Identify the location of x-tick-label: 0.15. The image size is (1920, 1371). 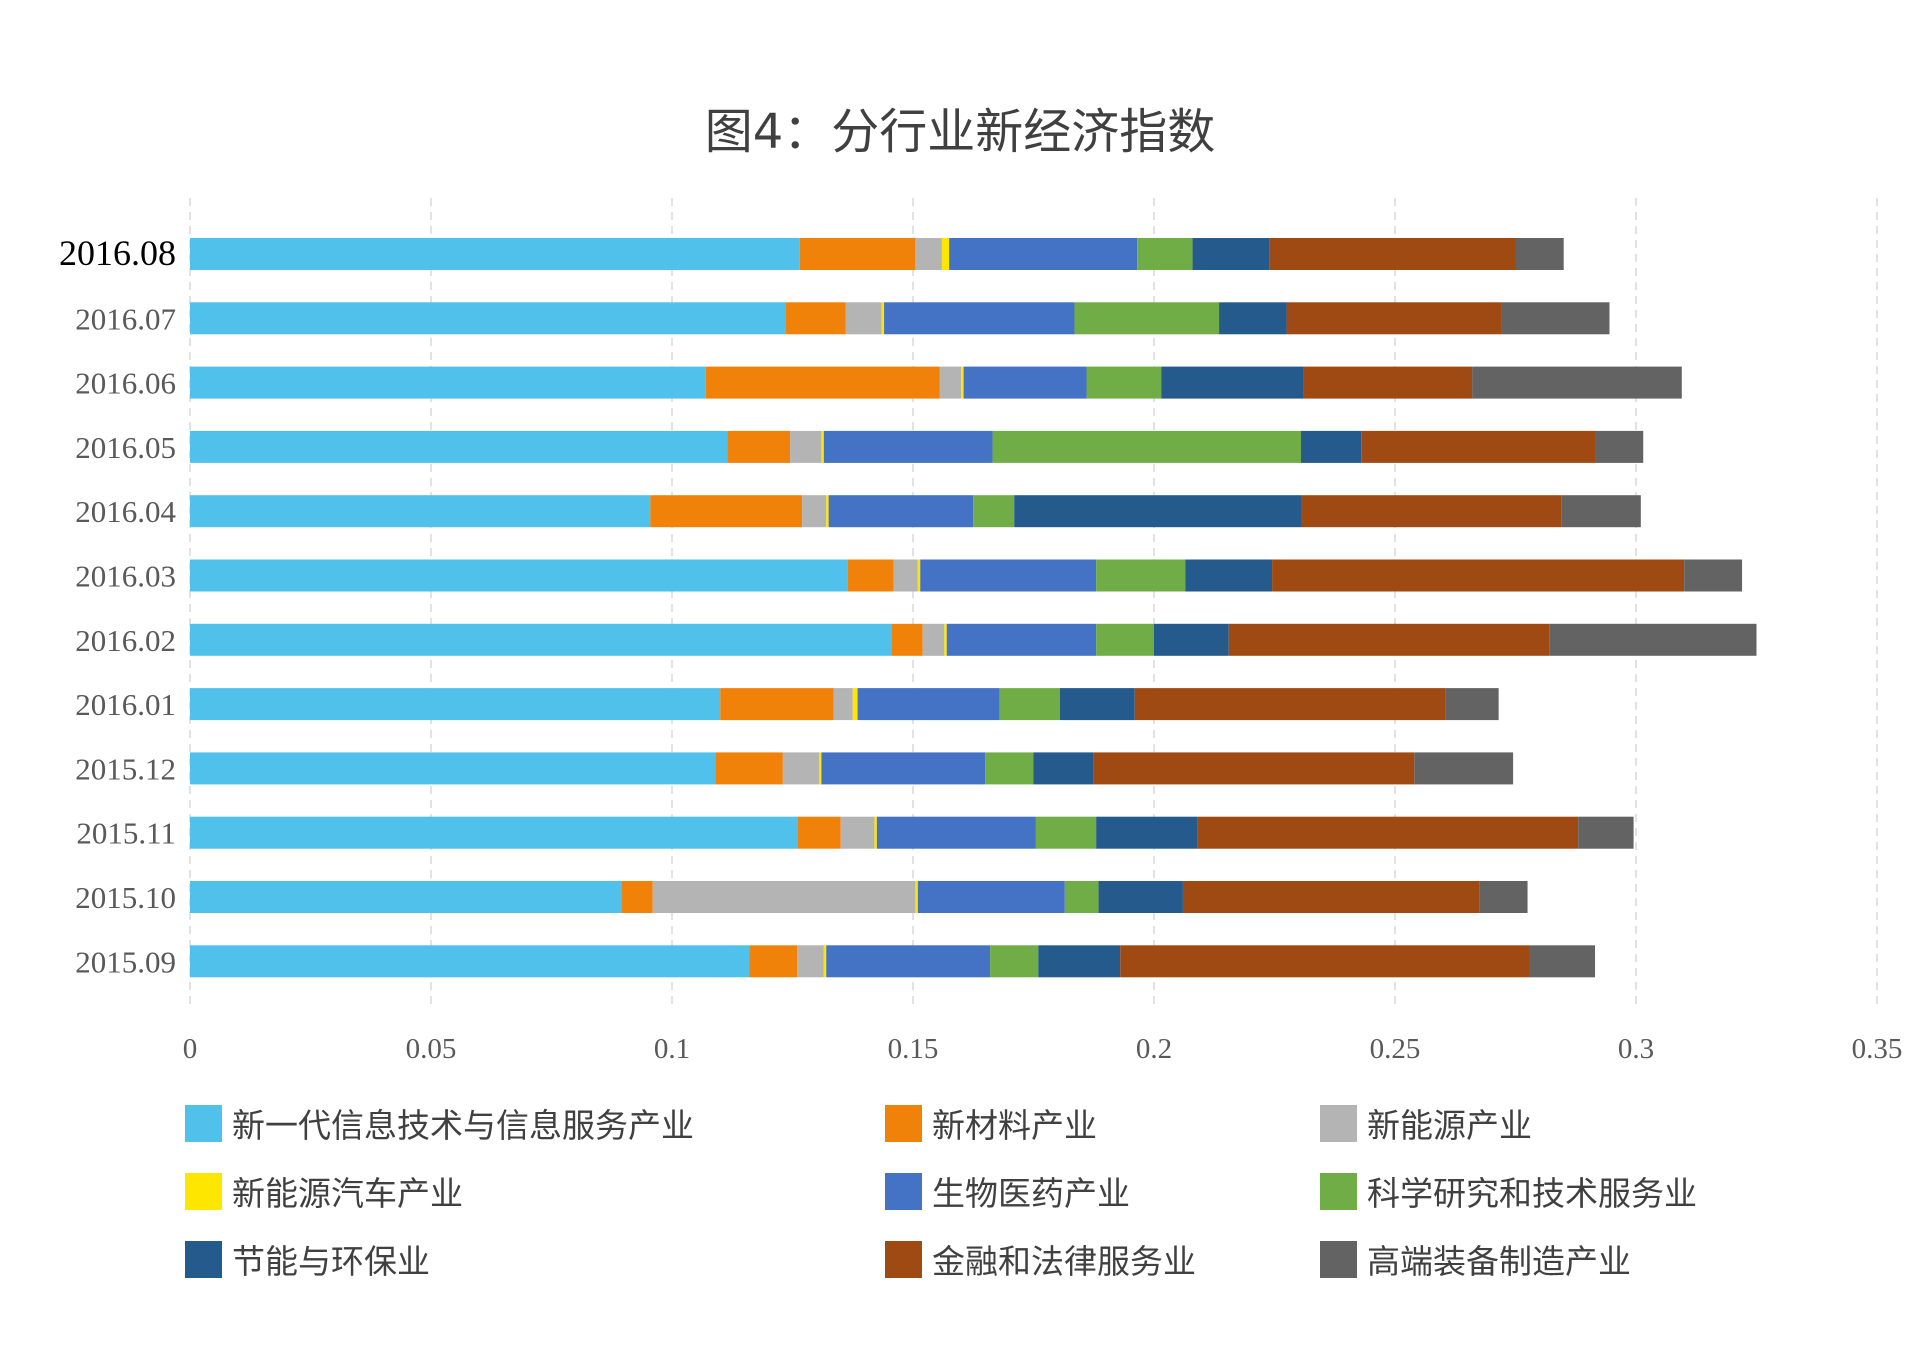
(913, 1049).